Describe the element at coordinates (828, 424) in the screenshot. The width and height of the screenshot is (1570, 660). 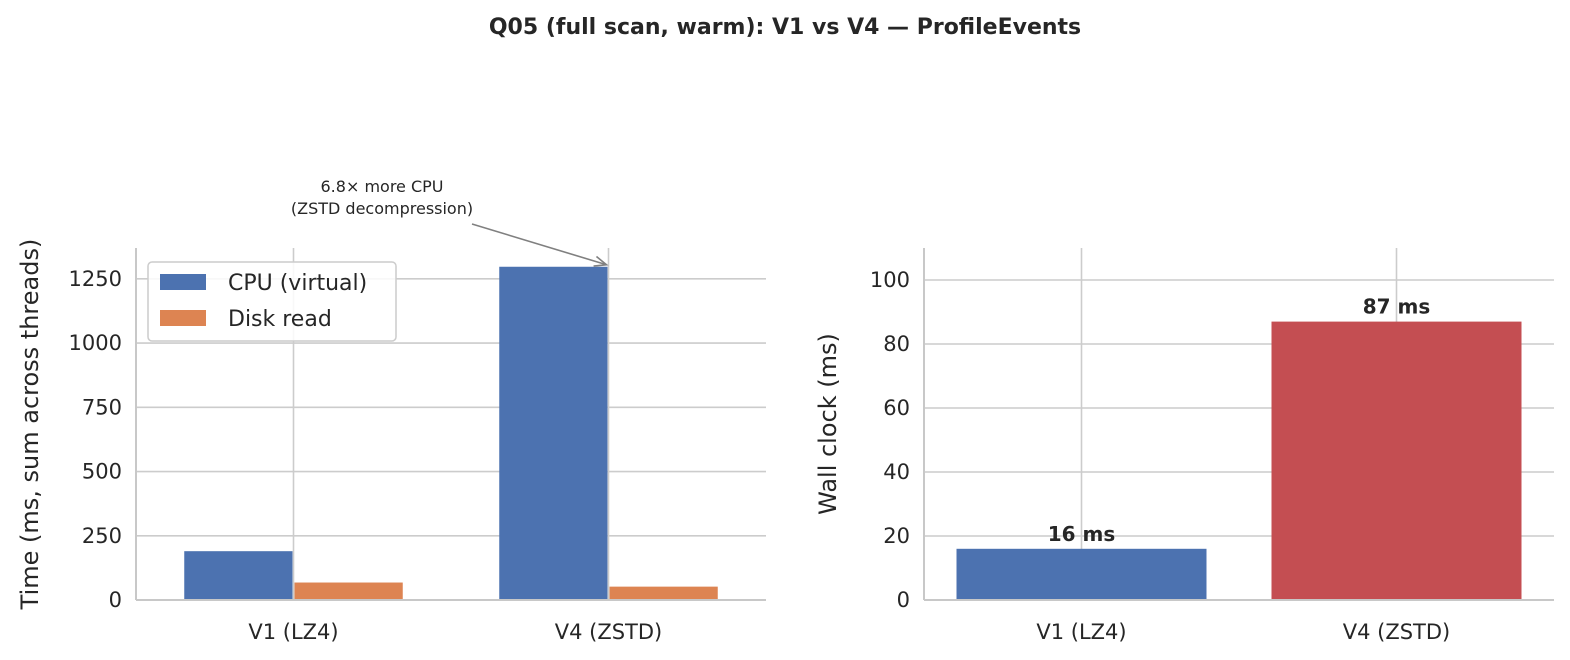
I see `y-axis-label: Wall clock (ms)` at that location.